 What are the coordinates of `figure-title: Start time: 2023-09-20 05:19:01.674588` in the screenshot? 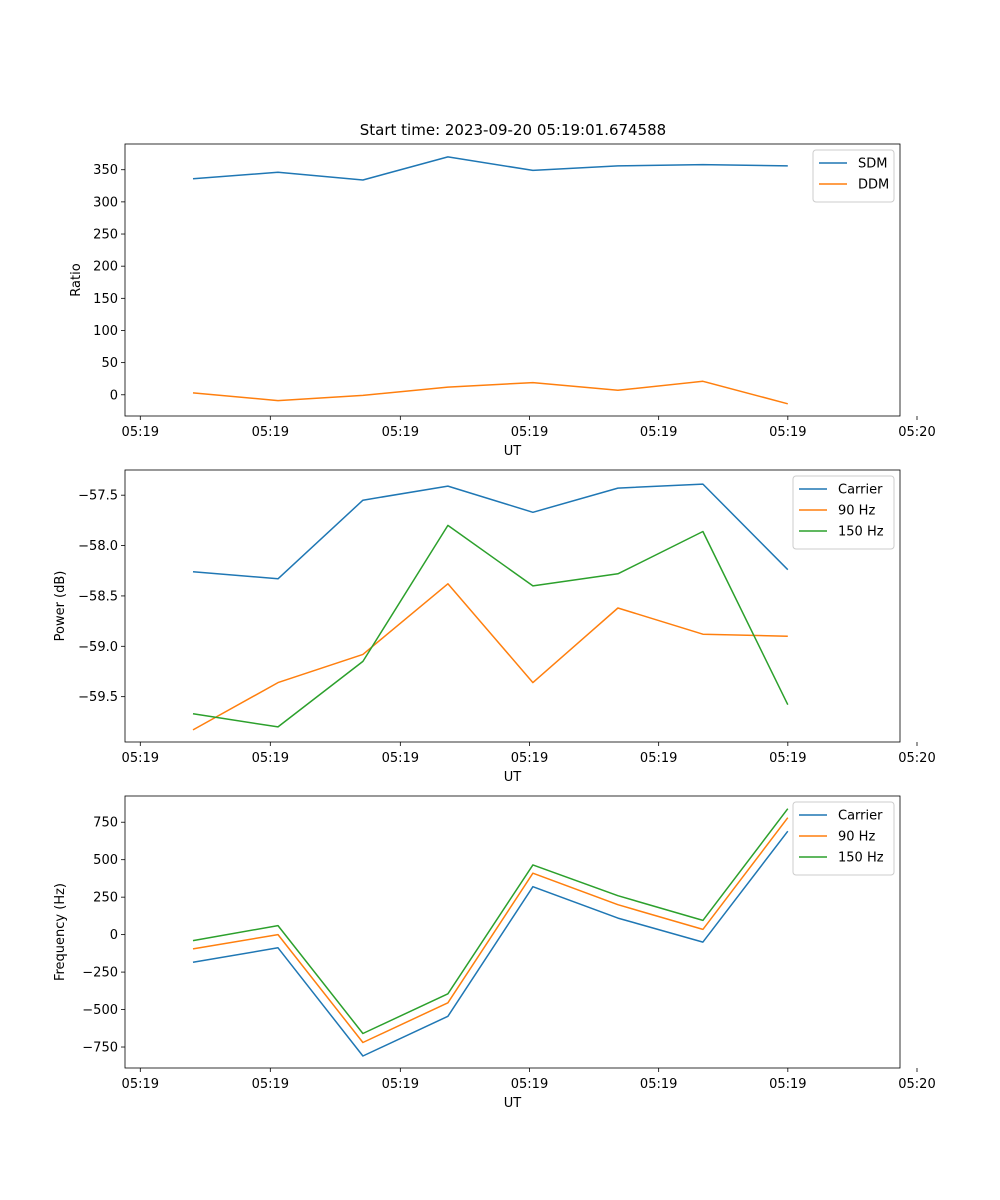 It's located at (513, 130).